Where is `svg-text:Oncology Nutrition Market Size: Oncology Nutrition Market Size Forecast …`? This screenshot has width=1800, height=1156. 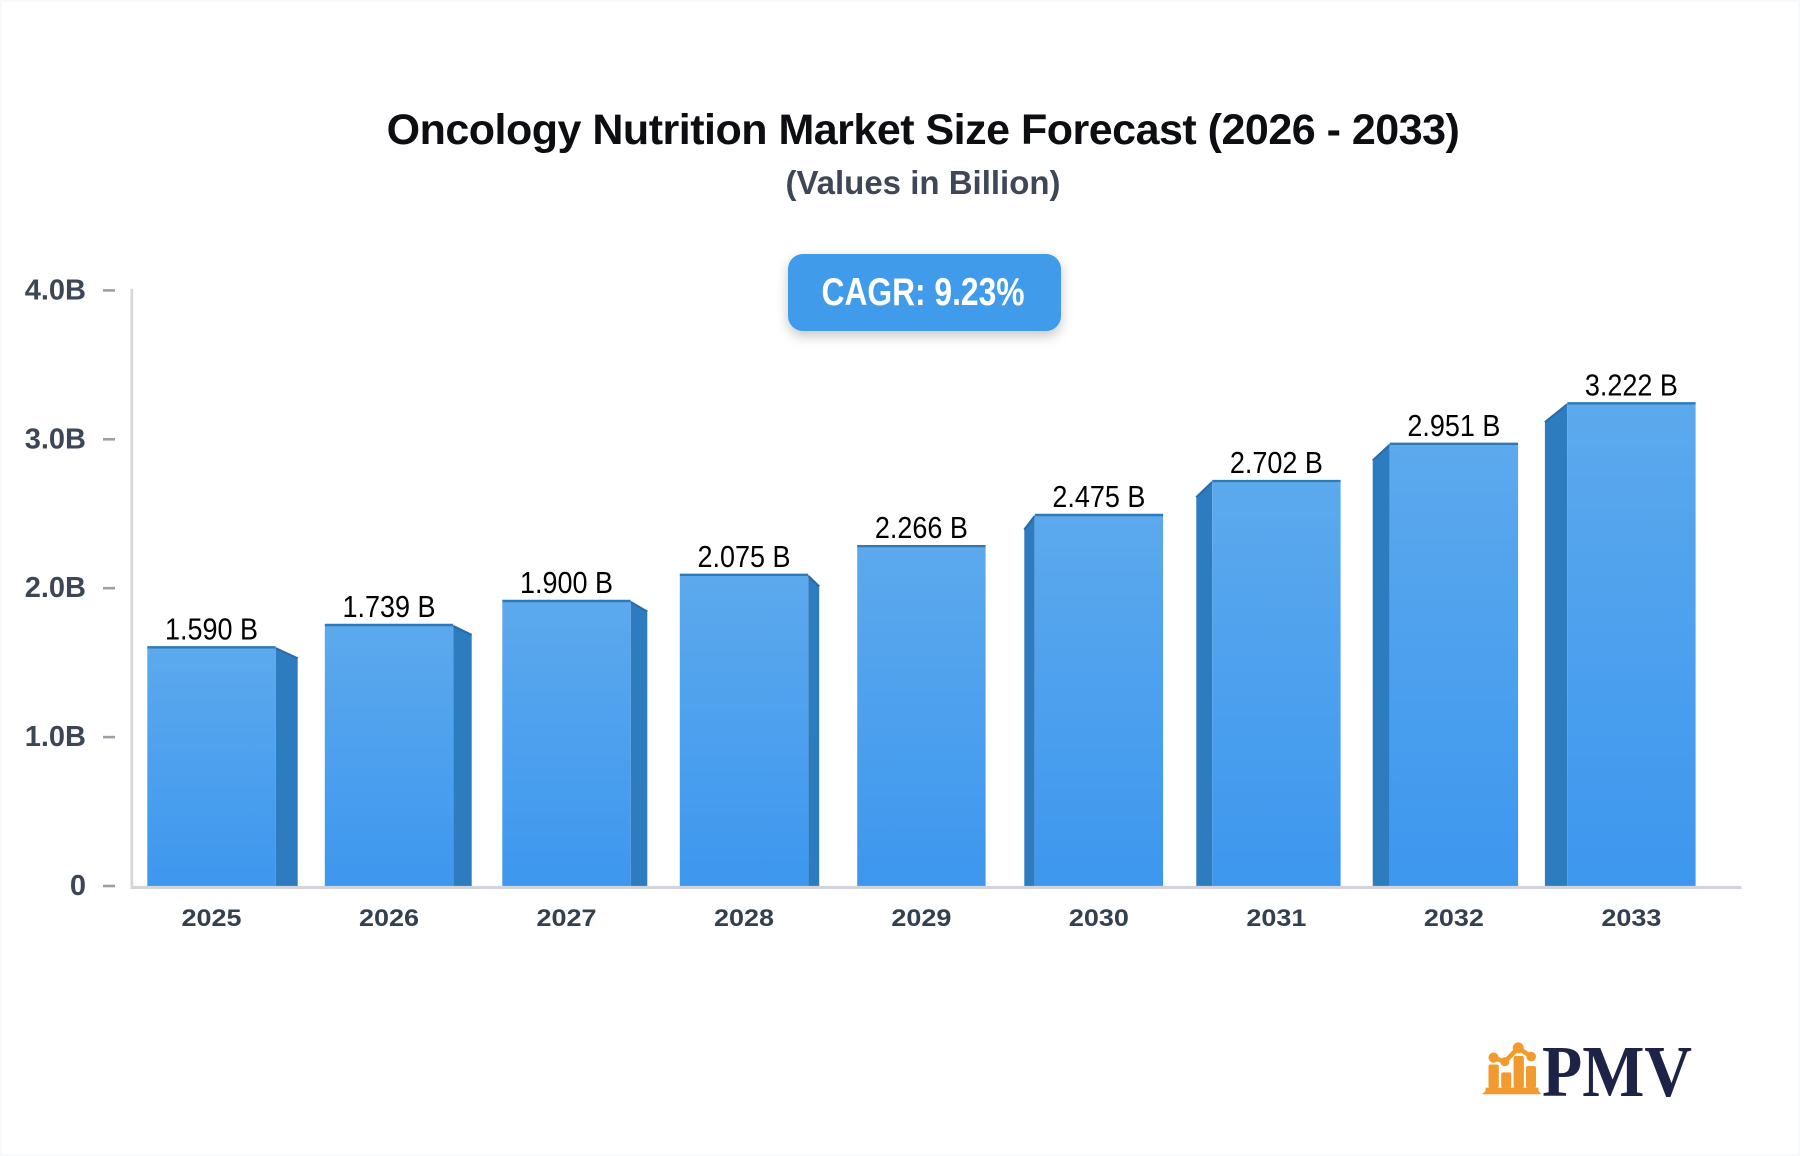 svg-text:Oncology Nutrition Market Size: Oncology Nutrition Market Size Forecast … is located at coordinates (923, 130).